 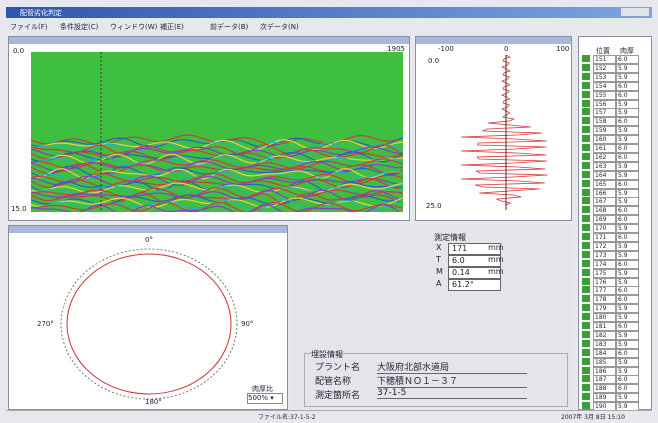 What do you see at coordinates (604, 59) in the screenshot?
I see `position-cell: 151` at bounding box center [604, 59].